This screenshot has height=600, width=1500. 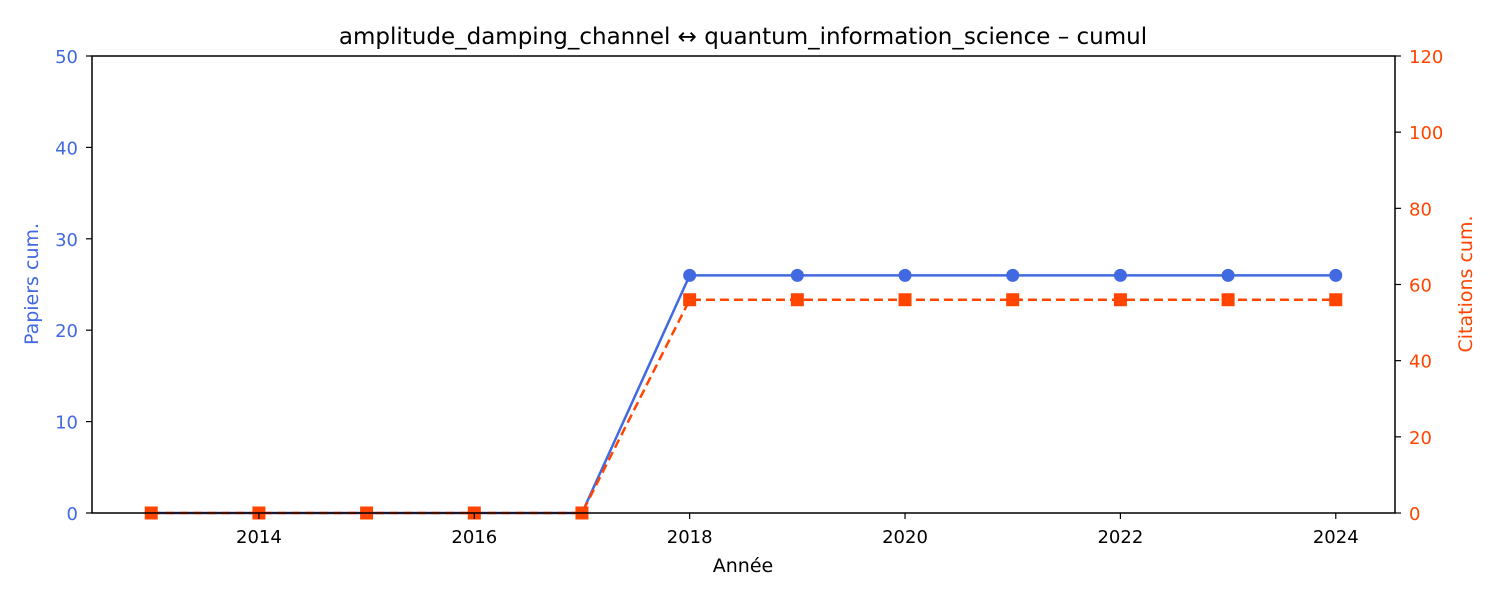 I want to click on y-right-tick-label: 40, so click(x=1420, y=362).